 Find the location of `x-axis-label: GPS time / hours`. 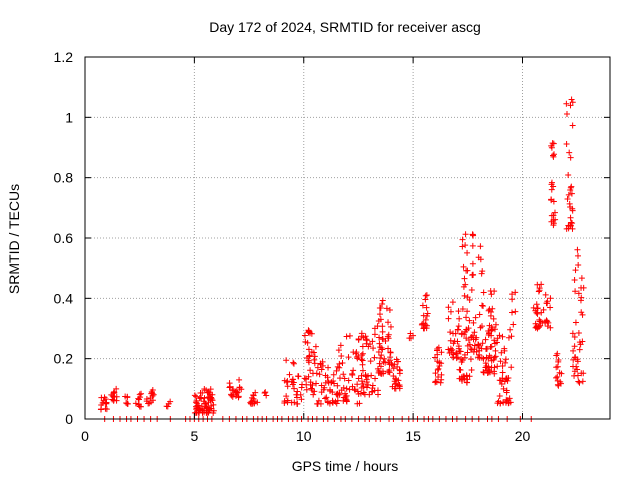

x-axis-label: GPS time / hours is located at coordinates (345, 466).